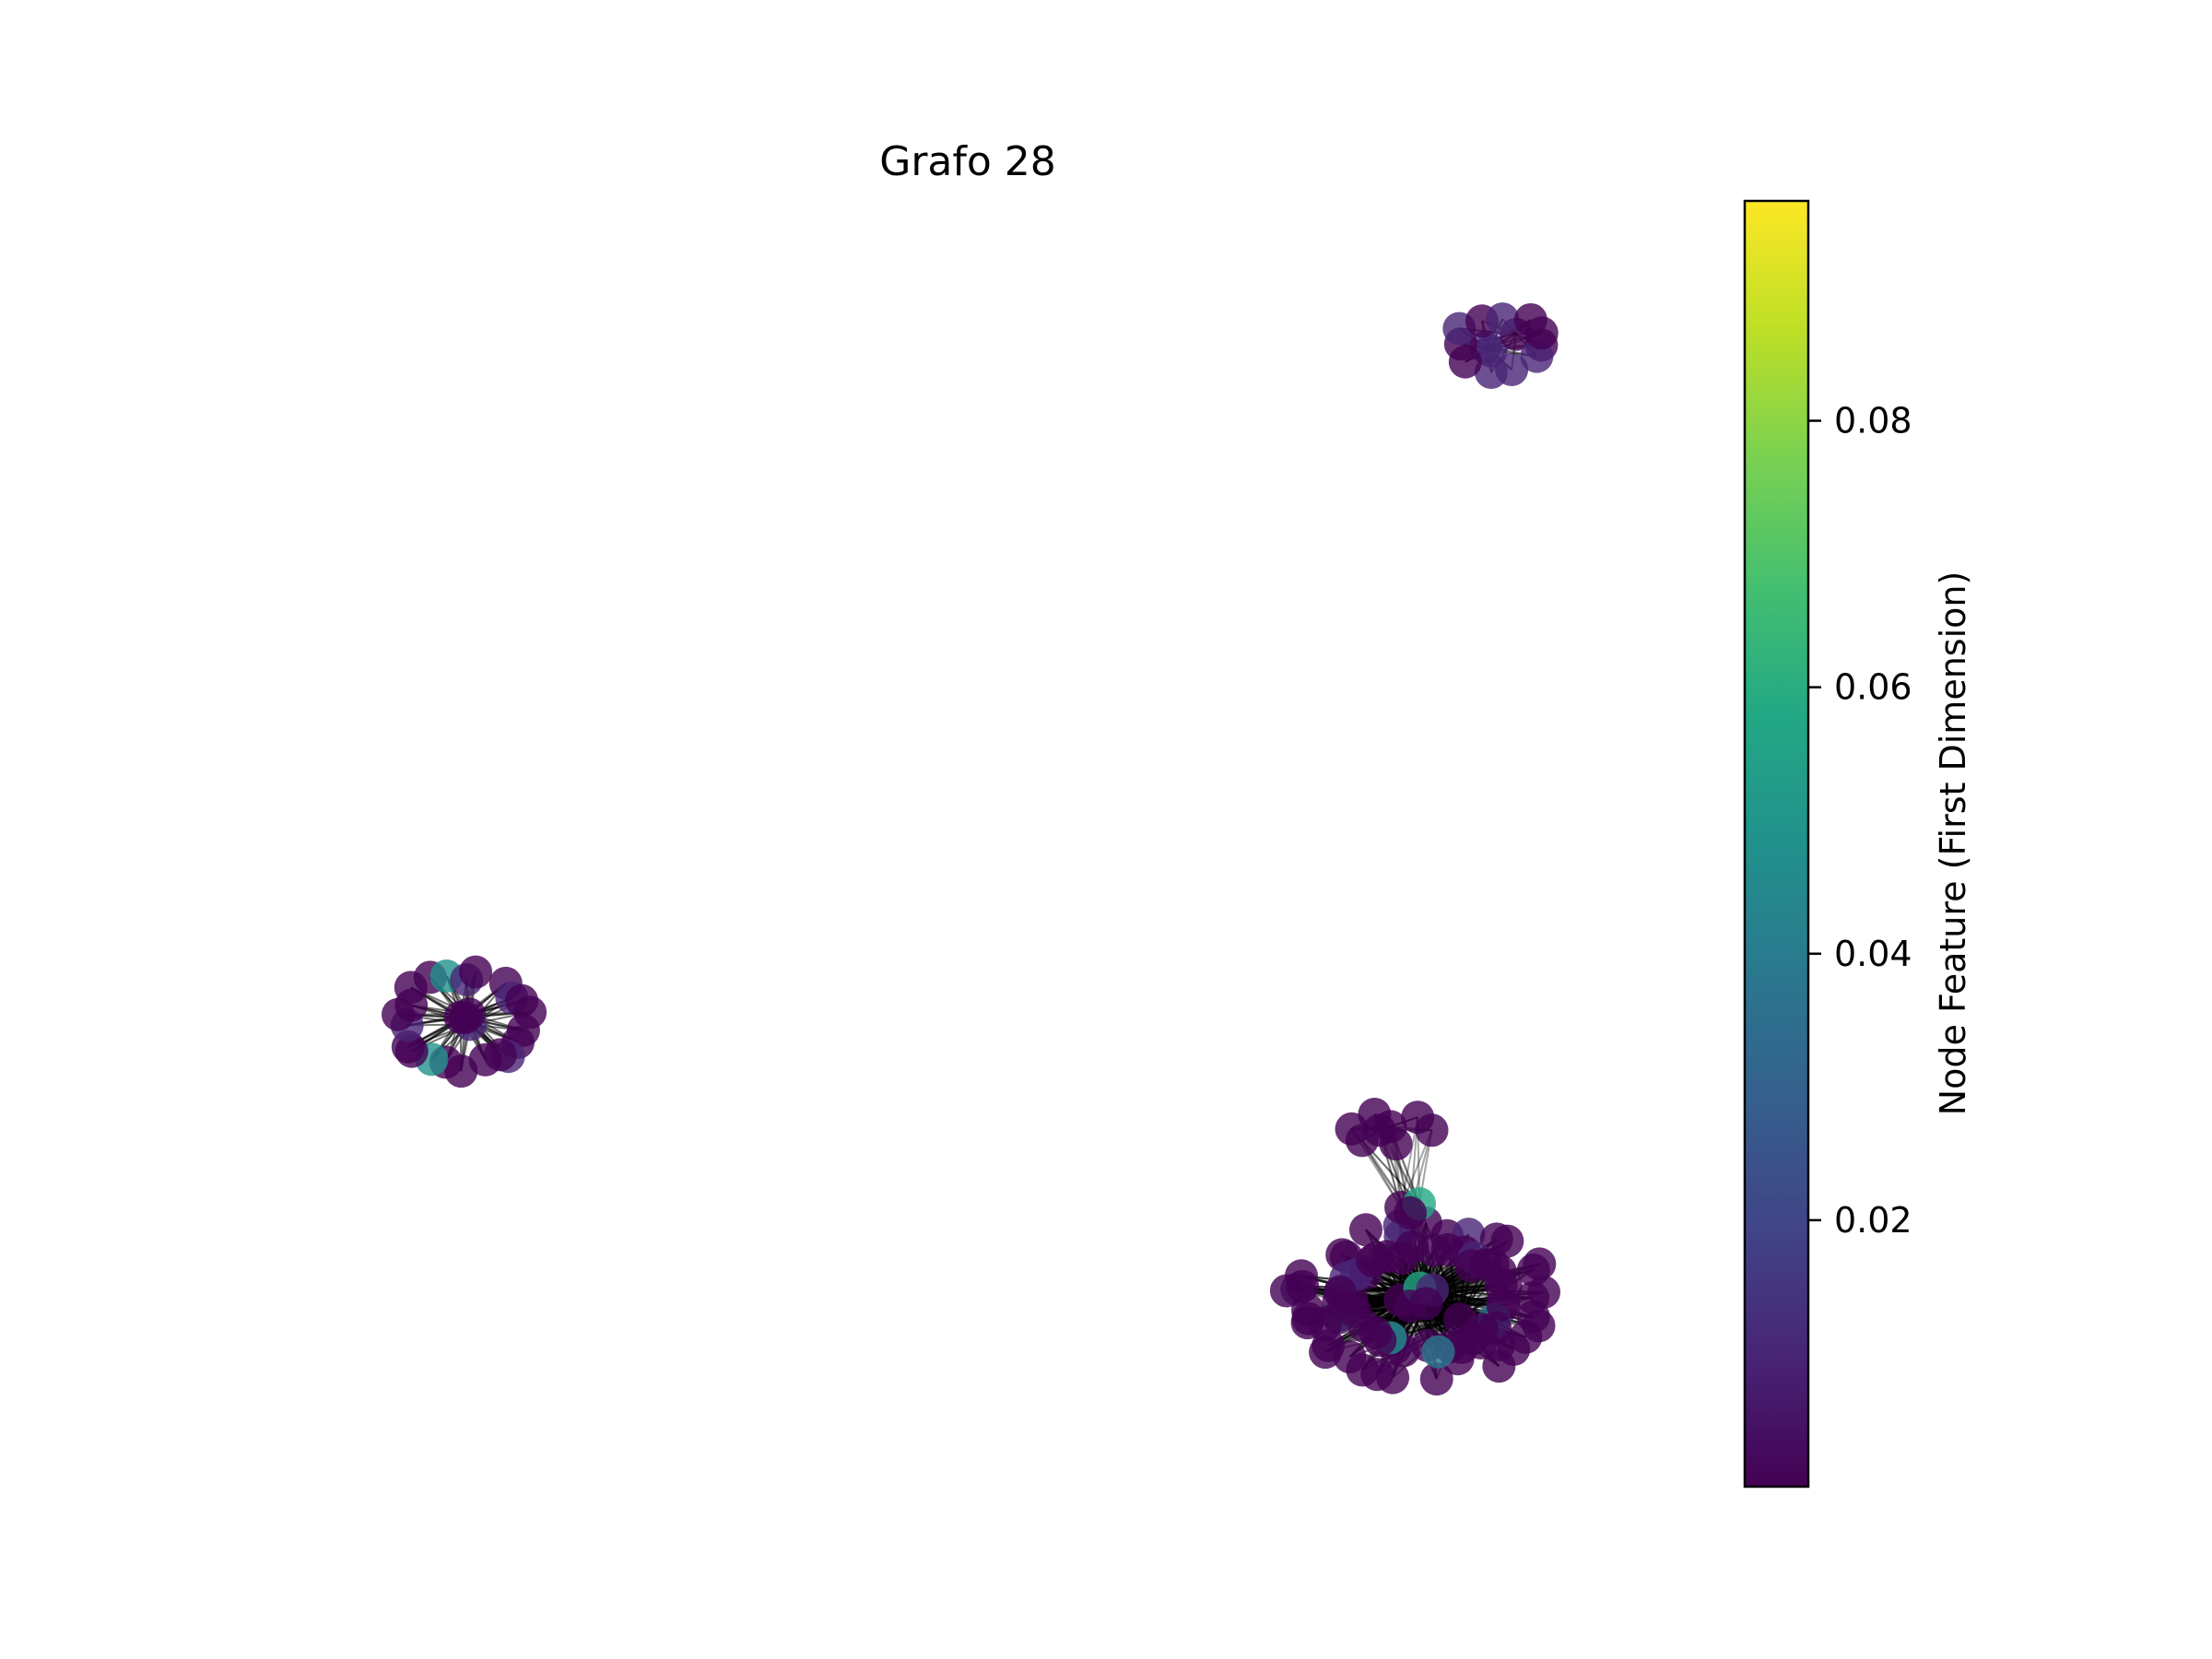 This screenshot has width=2212, height=1659. I want to click on colorbar-label: Node Feature (First Dimension), so click(1953, 843).